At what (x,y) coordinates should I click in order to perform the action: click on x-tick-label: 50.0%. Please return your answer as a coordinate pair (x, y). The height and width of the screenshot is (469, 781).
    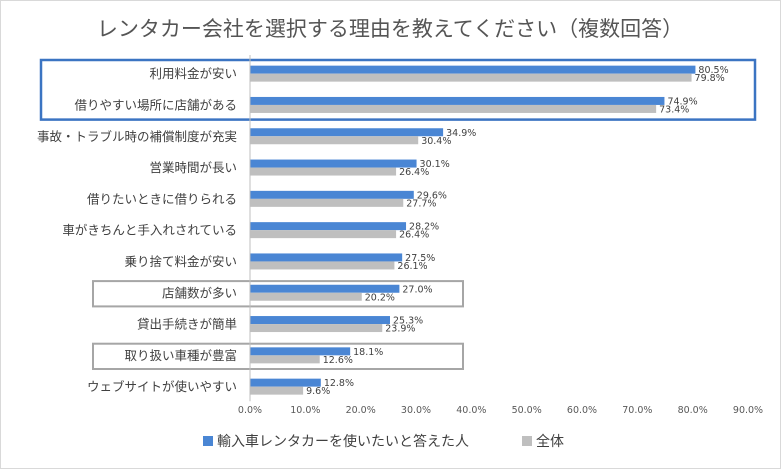
    Looking at the image, I should click on (527, 410).